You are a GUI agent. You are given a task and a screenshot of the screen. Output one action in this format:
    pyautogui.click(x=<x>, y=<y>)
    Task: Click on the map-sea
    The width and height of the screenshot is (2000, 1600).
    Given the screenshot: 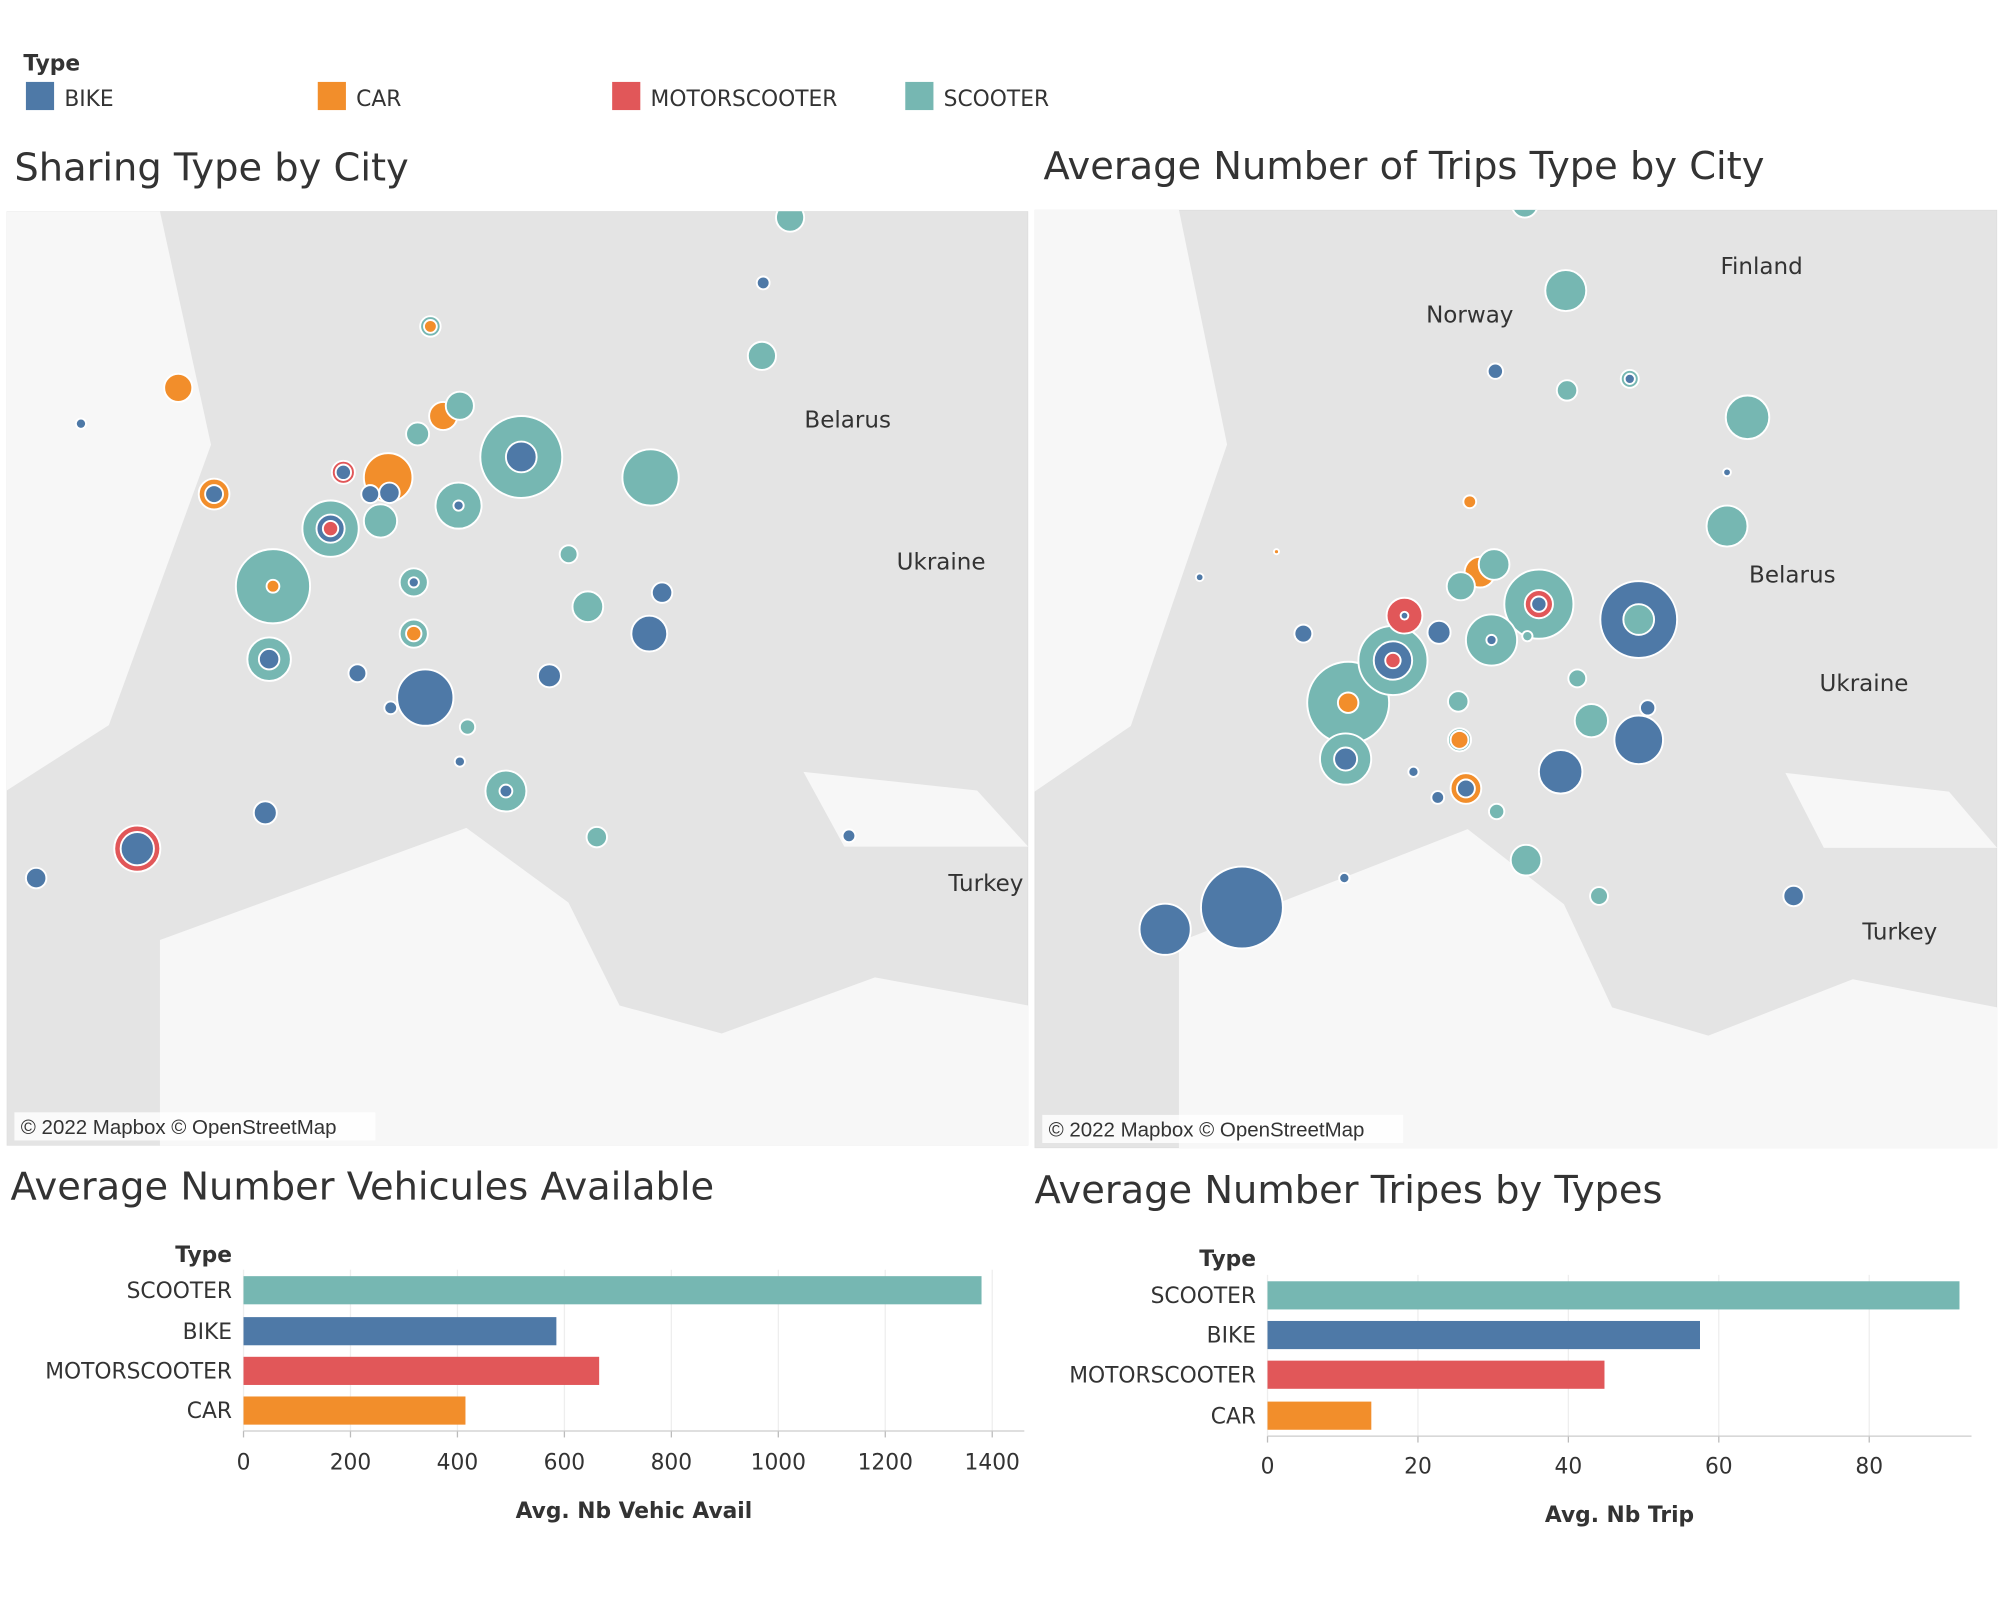 What is the action you would take?
    pyautogui.click(x=1891, y=810)
    